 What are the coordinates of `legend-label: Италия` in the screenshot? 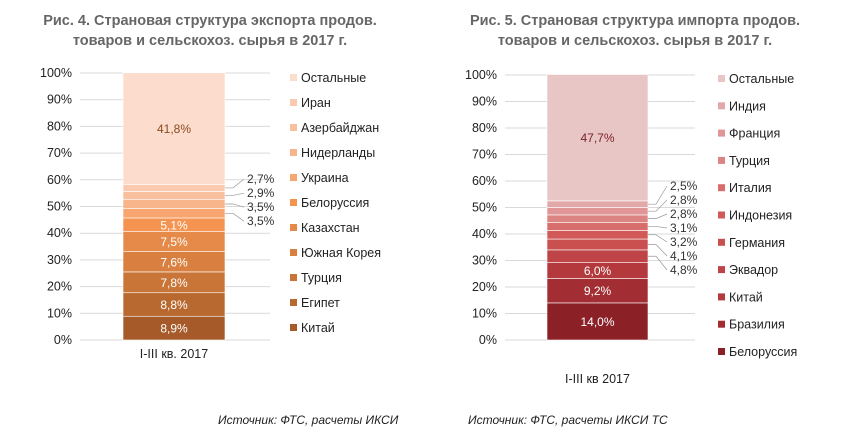 It's located at (750, 188).